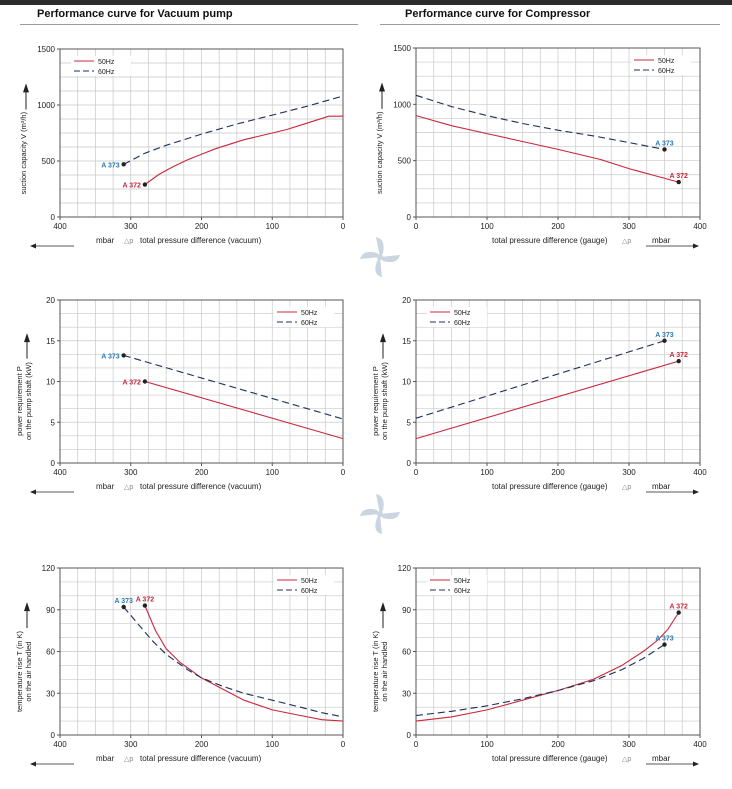 The height and width of the screenshot is (789, 732). I want to click on y-tick-label: 5, so click(409, 422).